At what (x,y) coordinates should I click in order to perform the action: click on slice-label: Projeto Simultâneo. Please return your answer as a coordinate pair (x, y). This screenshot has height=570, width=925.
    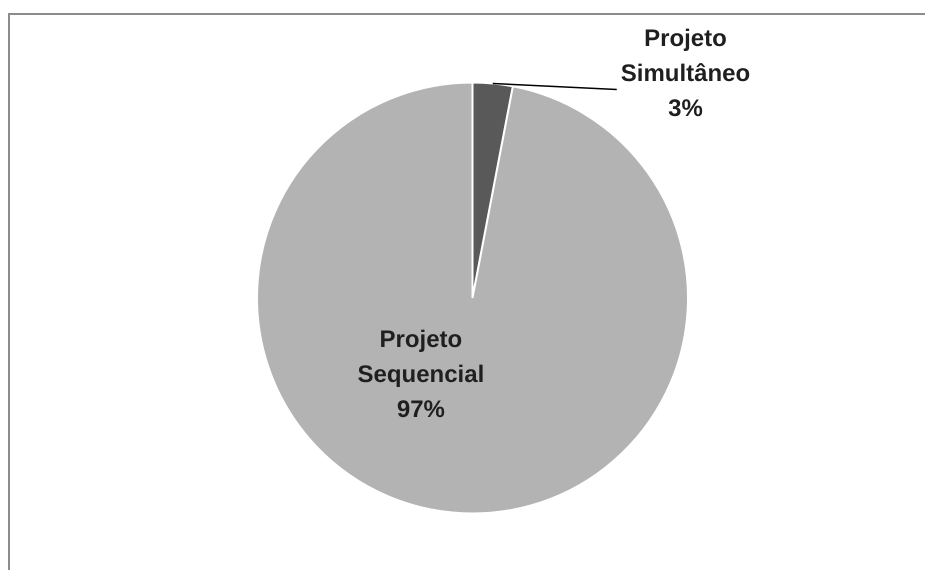
    Looking at the image, I should click on (685, 56).